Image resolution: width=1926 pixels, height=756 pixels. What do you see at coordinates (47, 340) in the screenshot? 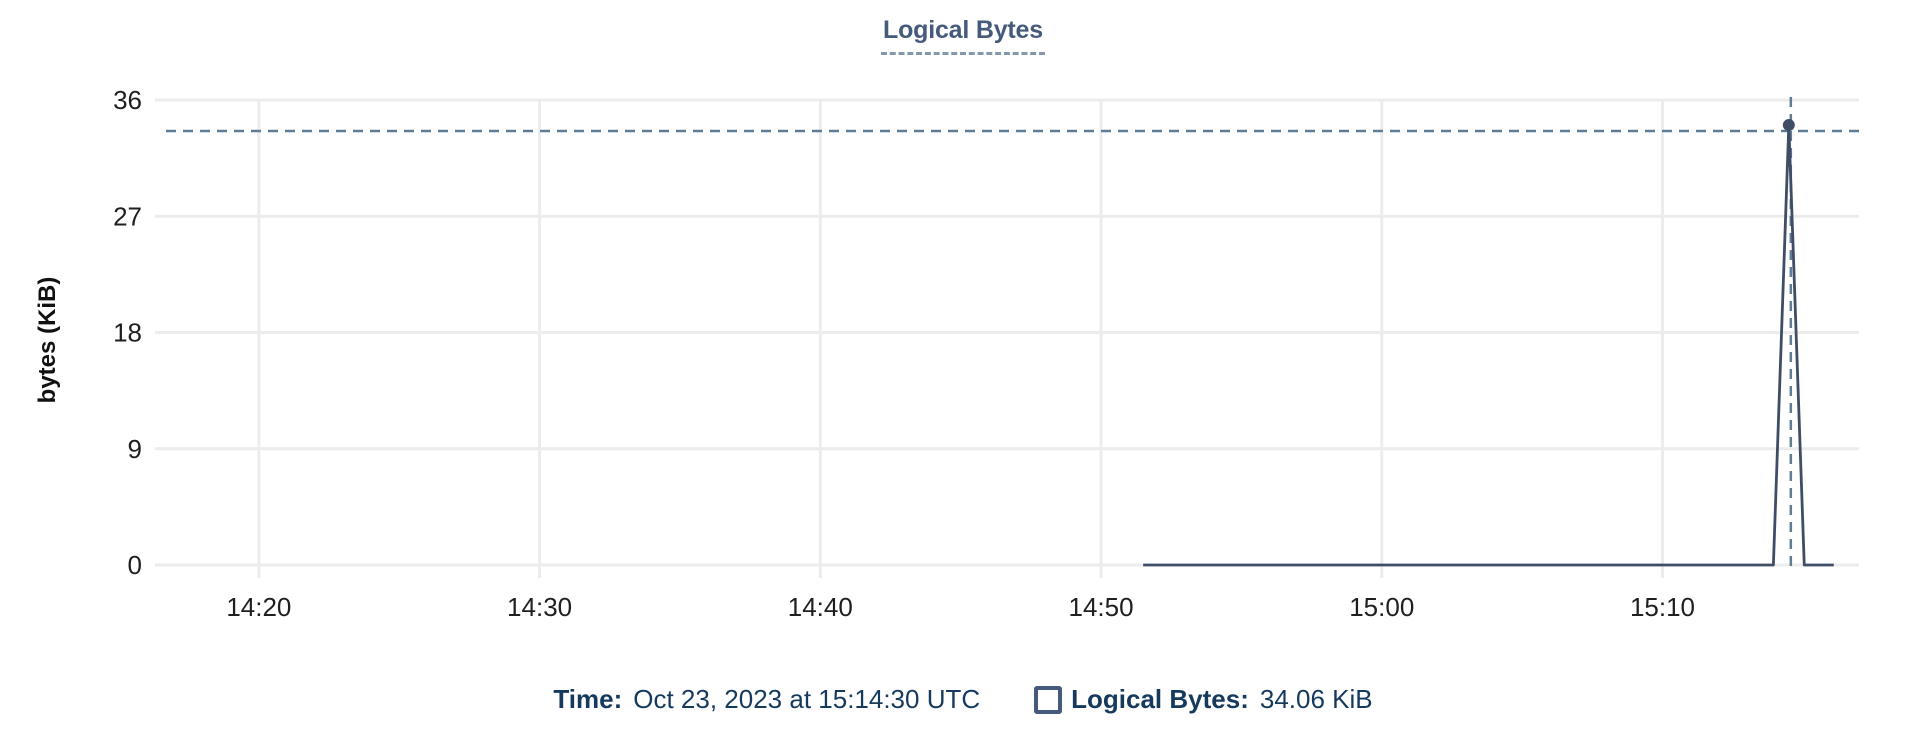
I see `y-axis-label: bytes (KiB)` at bounding box center [47, 340].